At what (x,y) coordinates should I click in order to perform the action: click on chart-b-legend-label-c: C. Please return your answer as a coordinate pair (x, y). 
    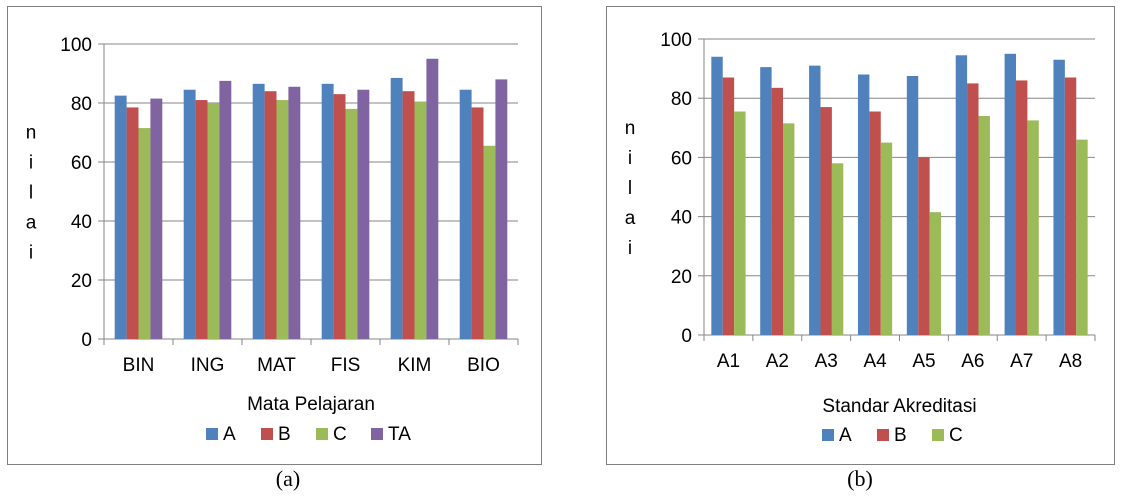
    Looking at the image, I should click on (956, 435).